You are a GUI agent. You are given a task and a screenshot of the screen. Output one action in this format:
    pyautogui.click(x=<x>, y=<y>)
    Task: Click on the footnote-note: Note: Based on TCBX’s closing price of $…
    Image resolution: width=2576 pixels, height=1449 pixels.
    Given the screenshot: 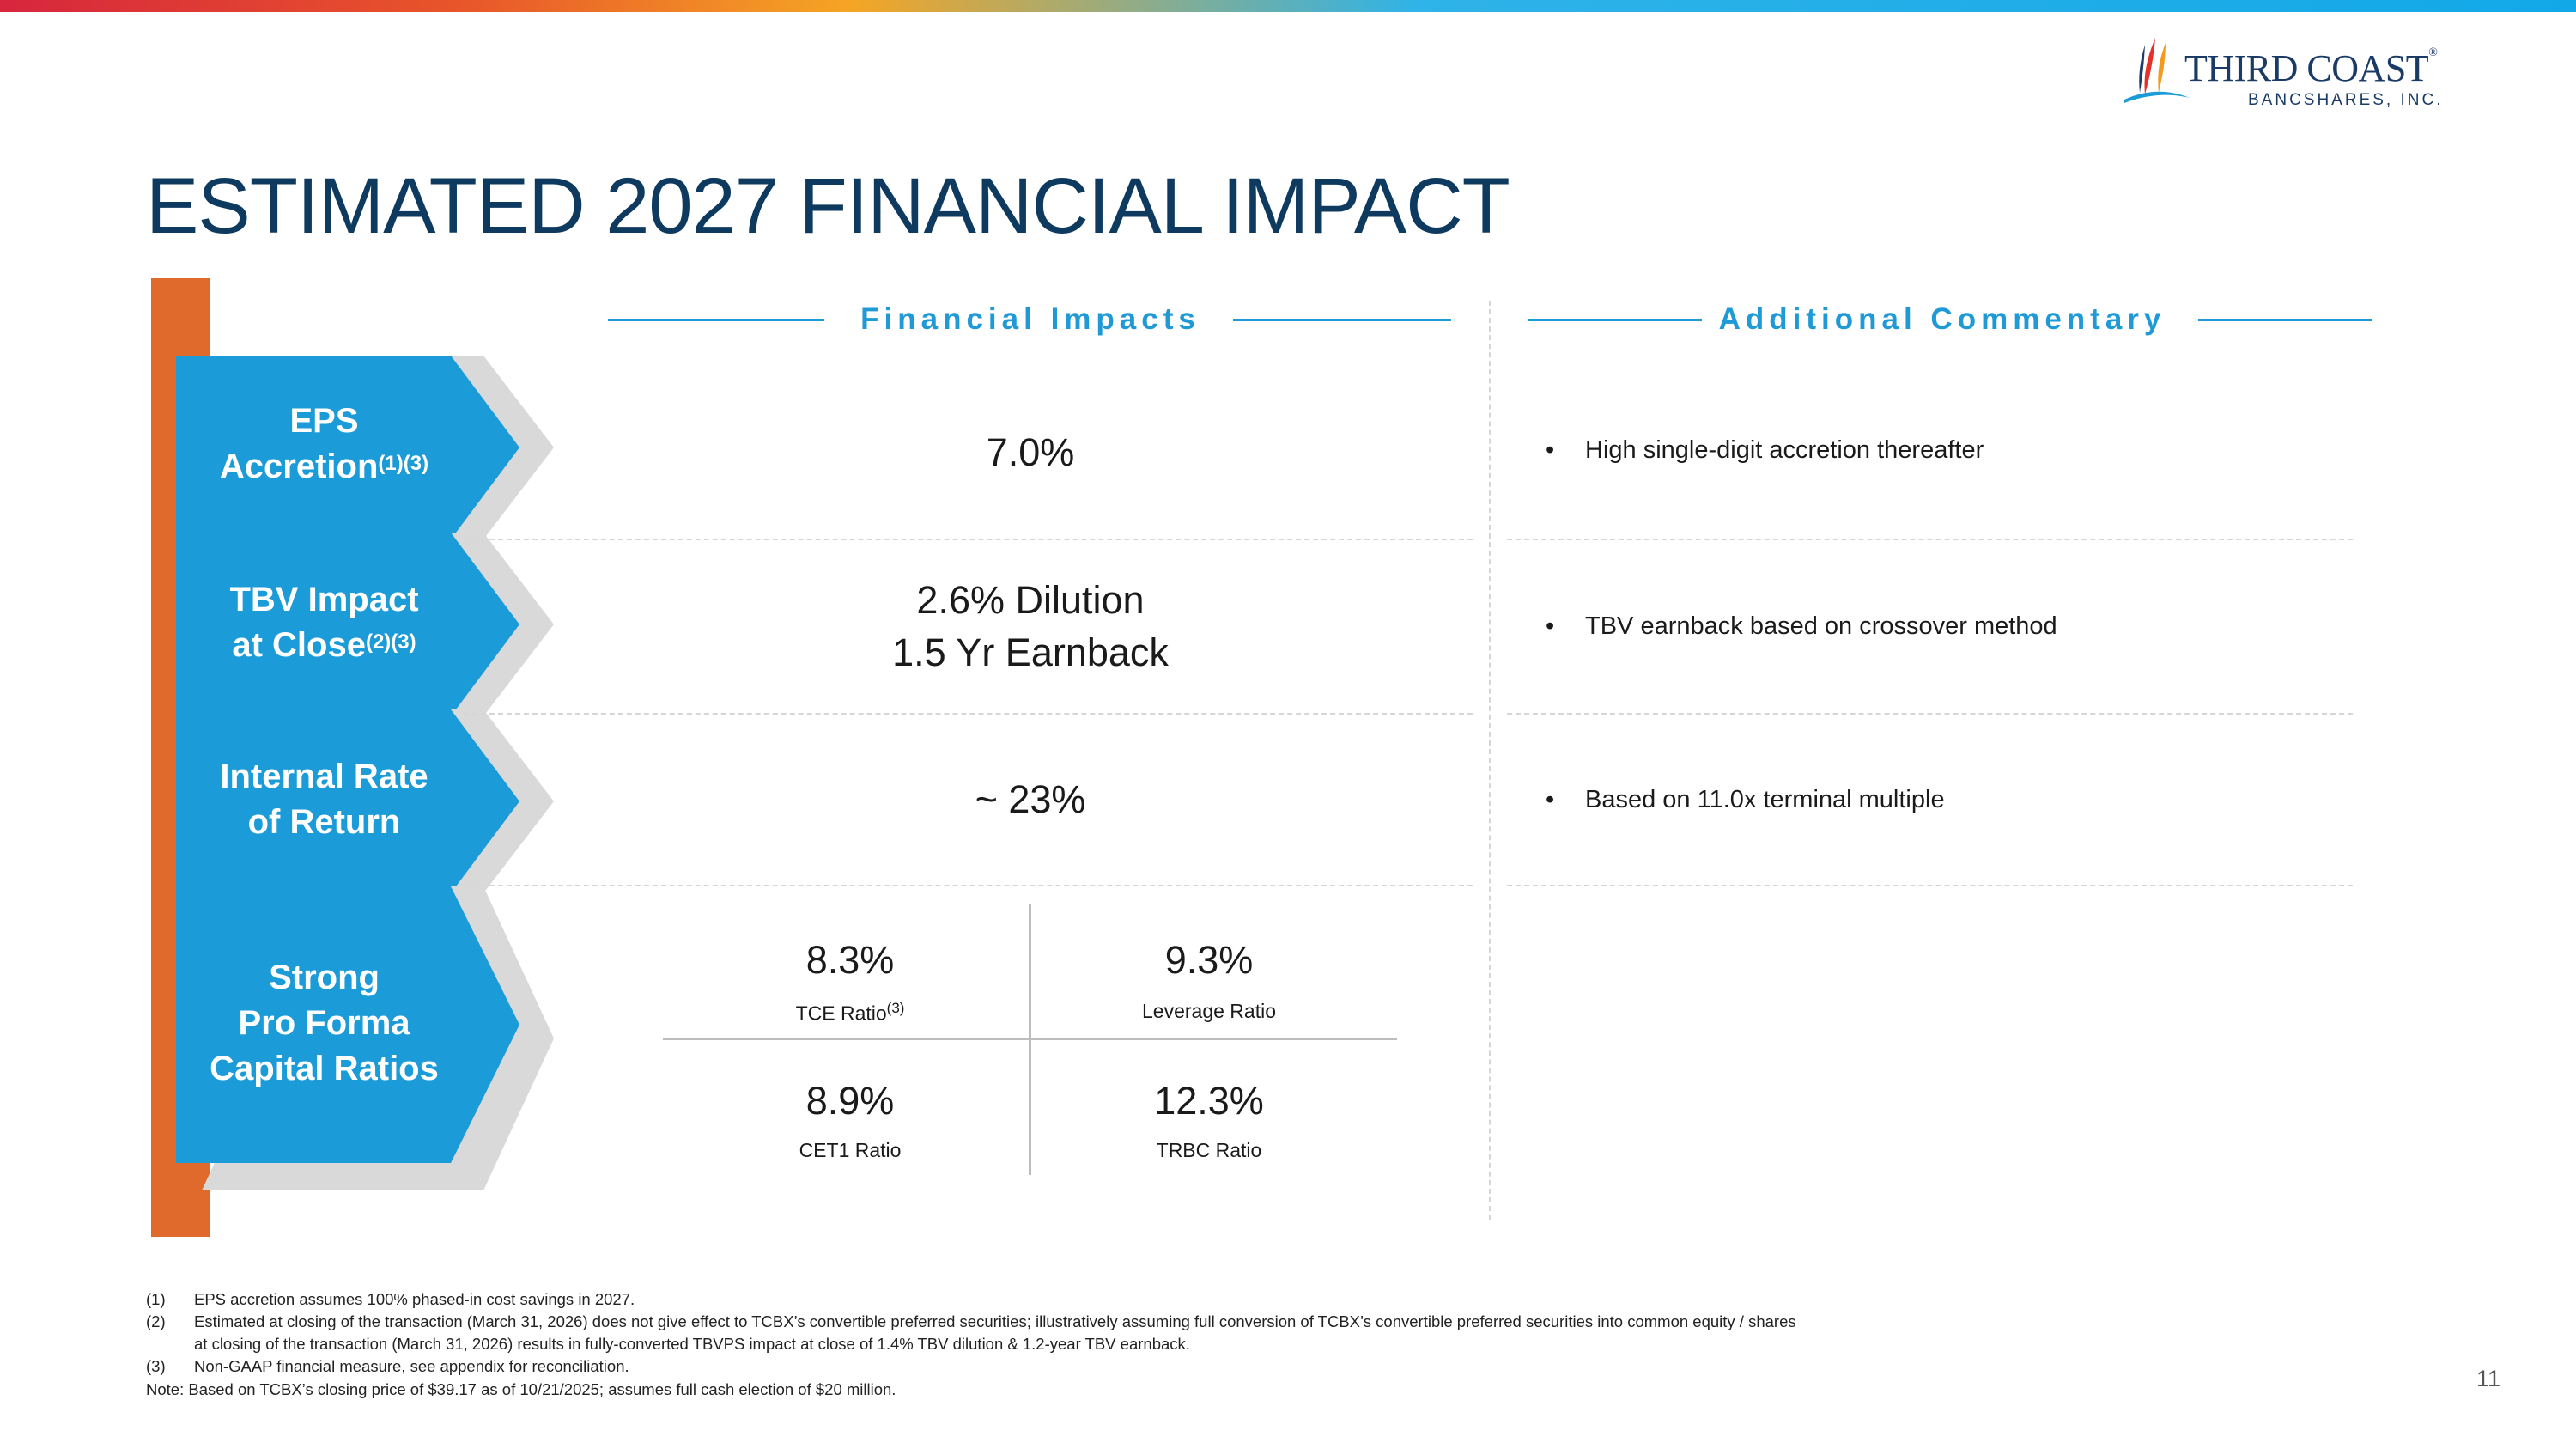 What is the action you would take?
    pyautogui.click(x=521, y=1389)
    